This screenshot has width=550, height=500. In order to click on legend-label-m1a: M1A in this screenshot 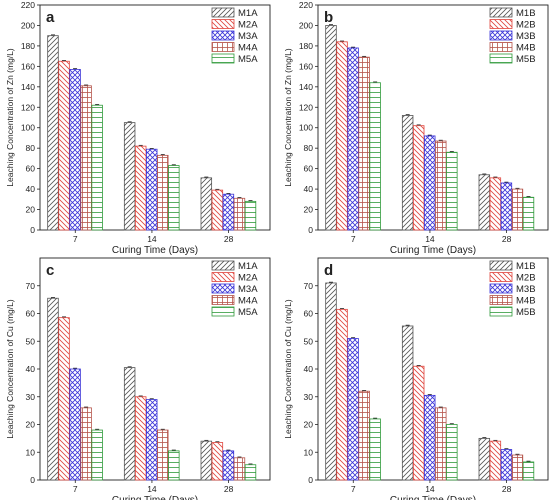, I will do `click(248, 266)`.